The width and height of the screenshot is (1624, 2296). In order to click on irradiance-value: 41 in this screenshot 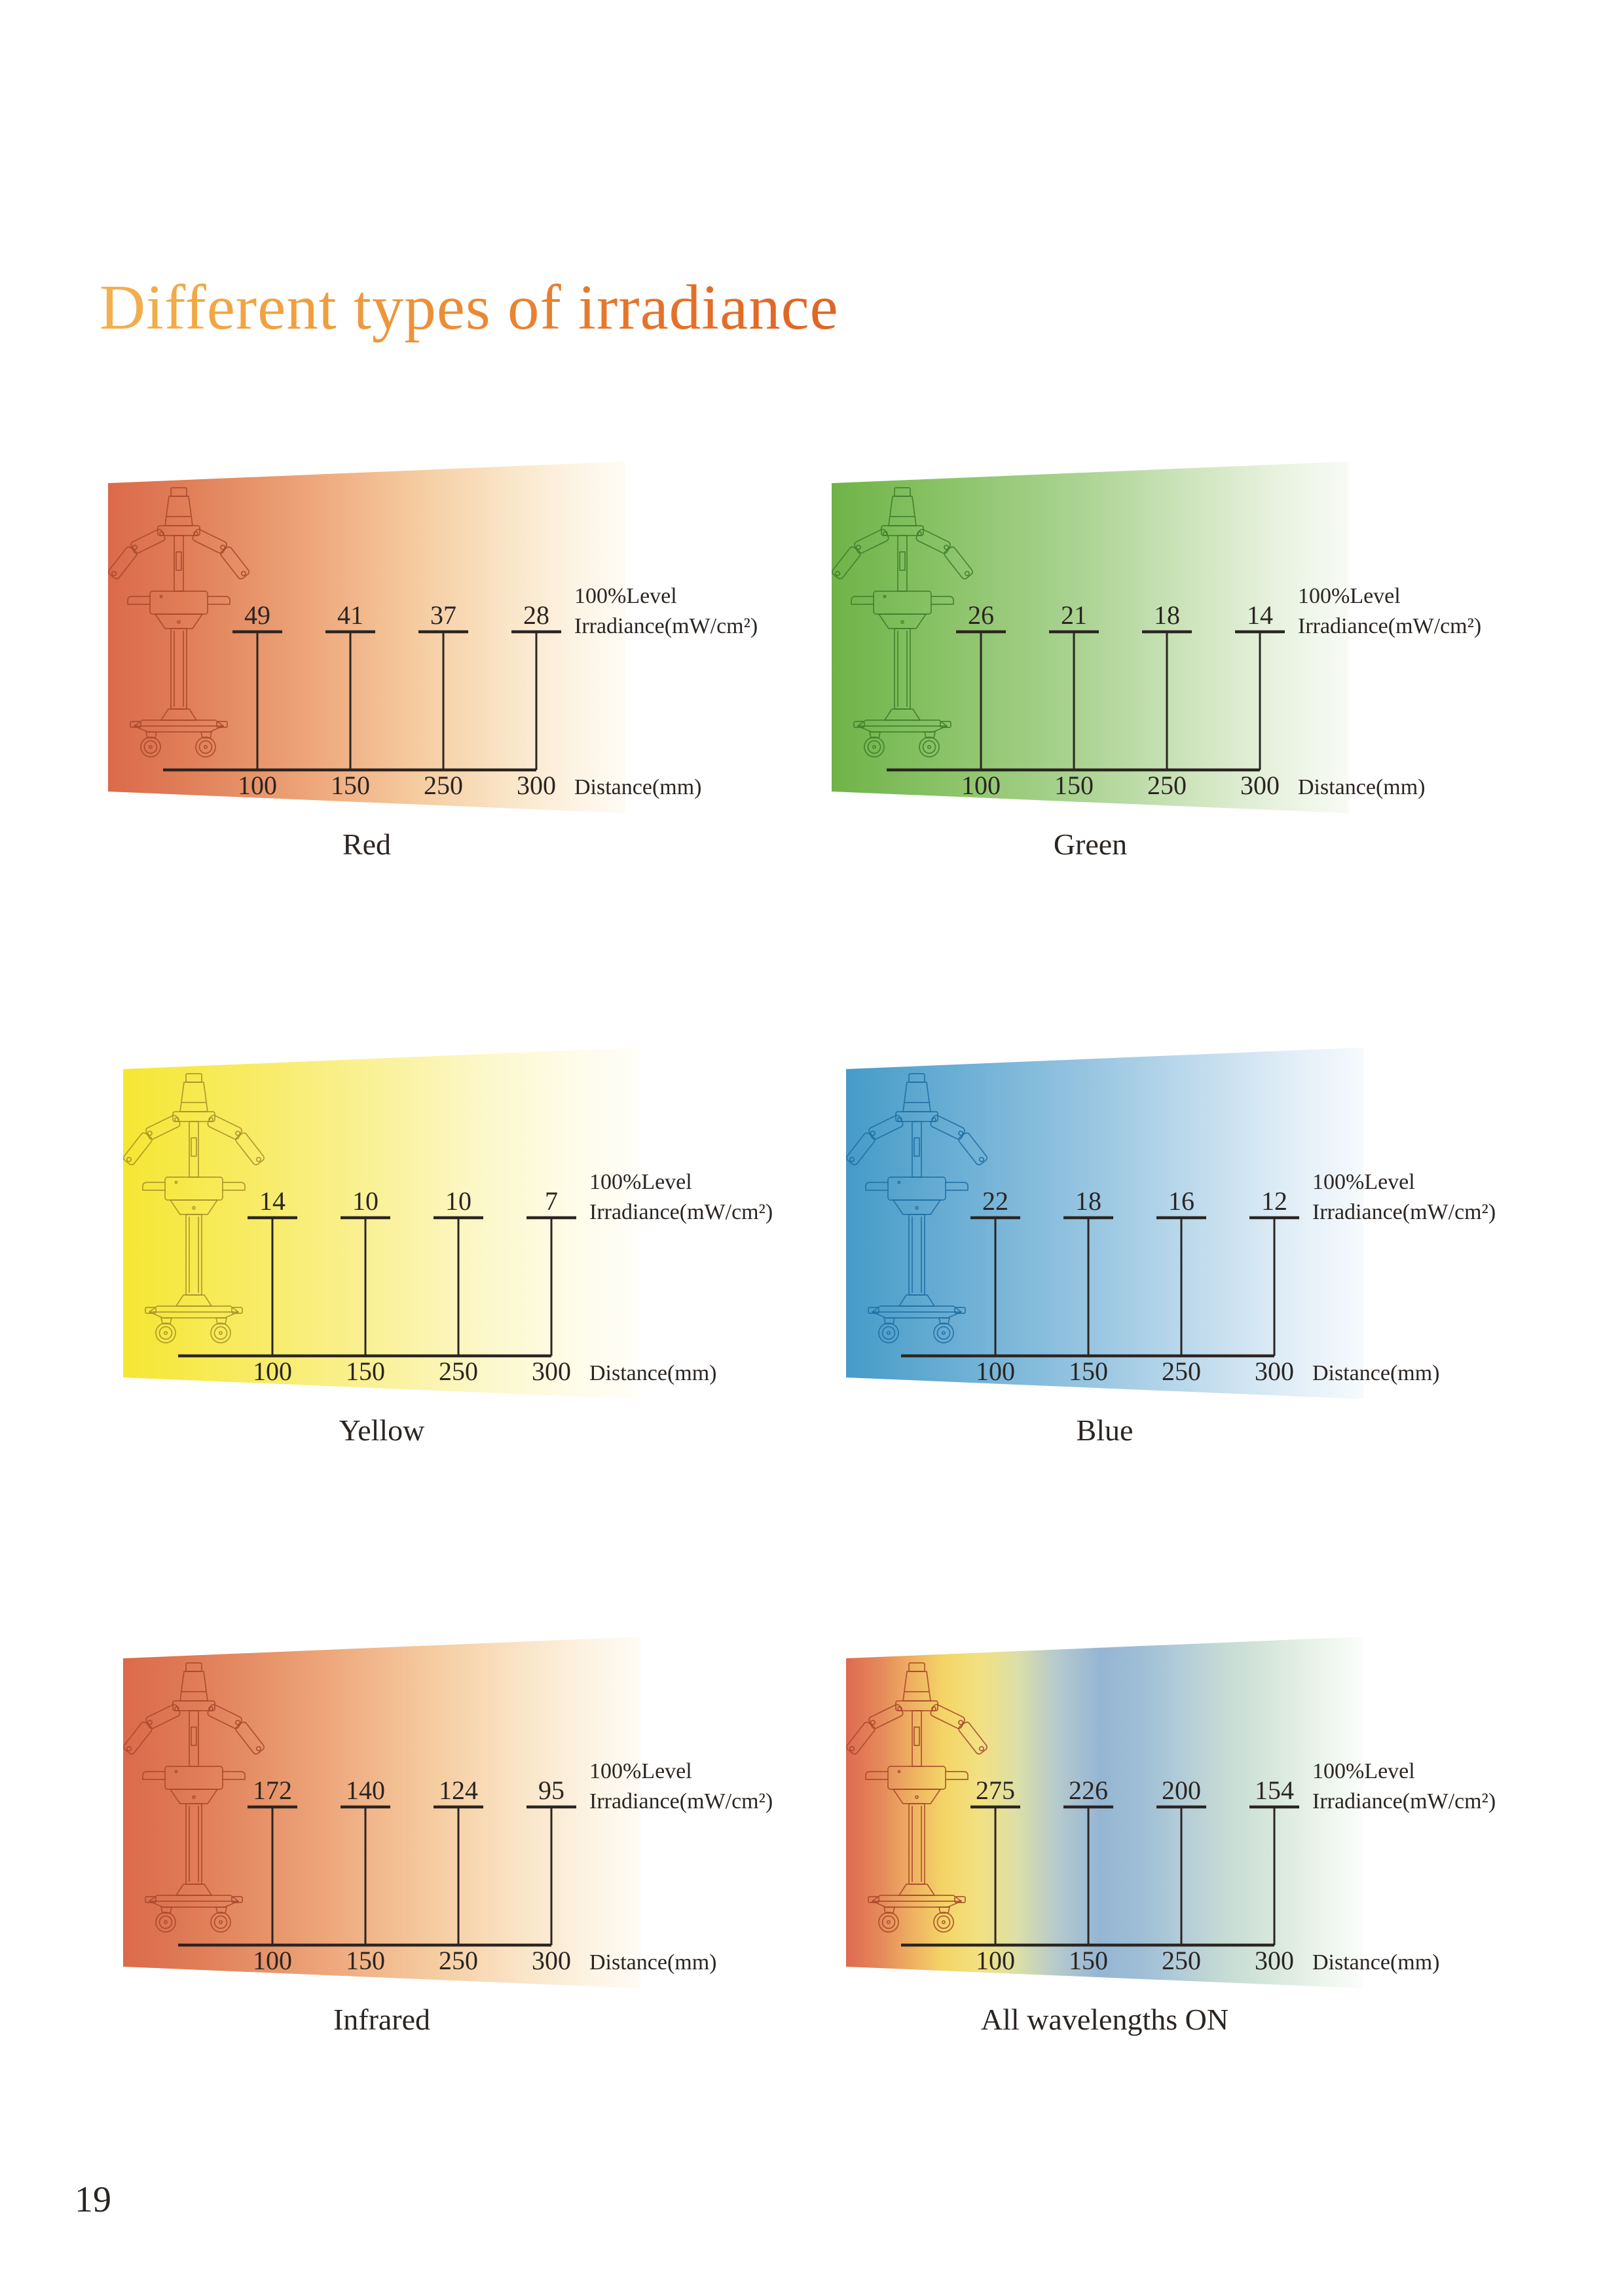, I will do `click(350, 615)`.